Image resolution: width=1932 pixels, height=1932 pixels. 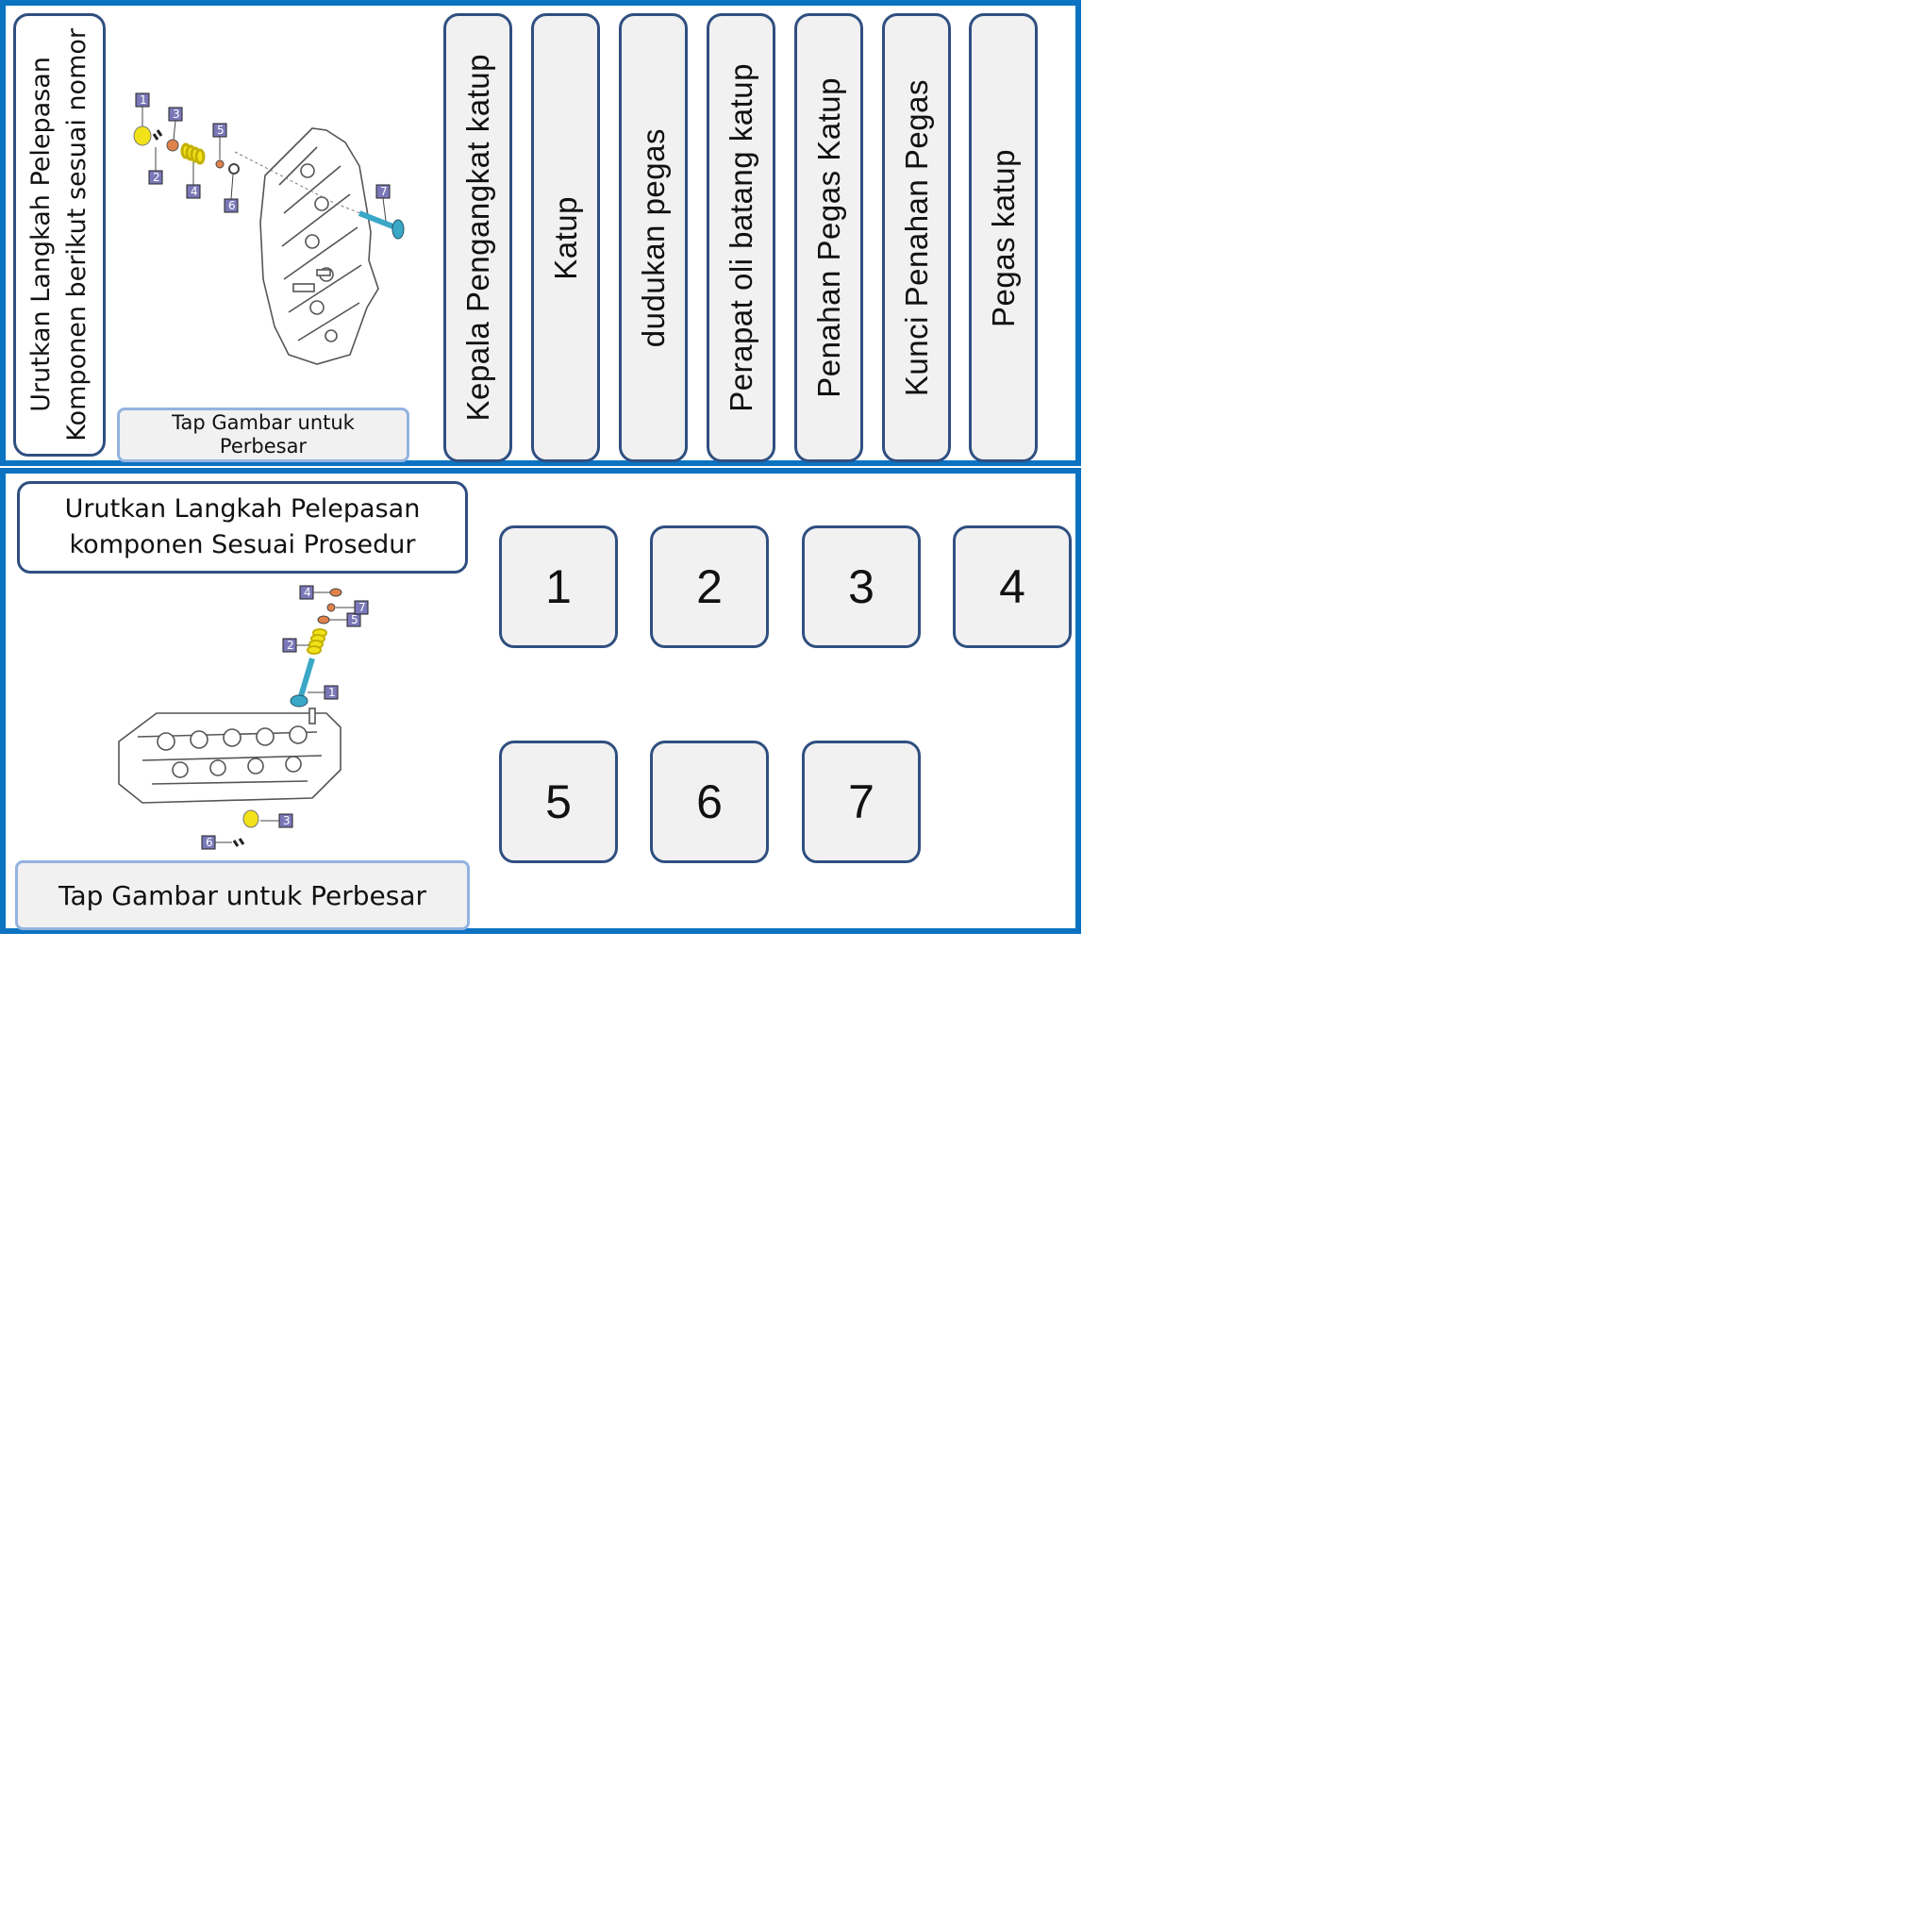 I want to click on part-label-card: Pegas katup, so click(x=1003, y=238).